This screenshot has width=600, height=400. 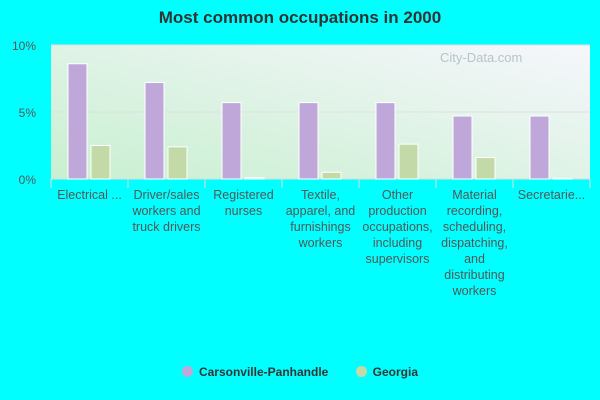 What do you see at coordinates (28, 113) in the screenshot?
I see `y-tick-label: 5%` at bounding box center [28, 113].